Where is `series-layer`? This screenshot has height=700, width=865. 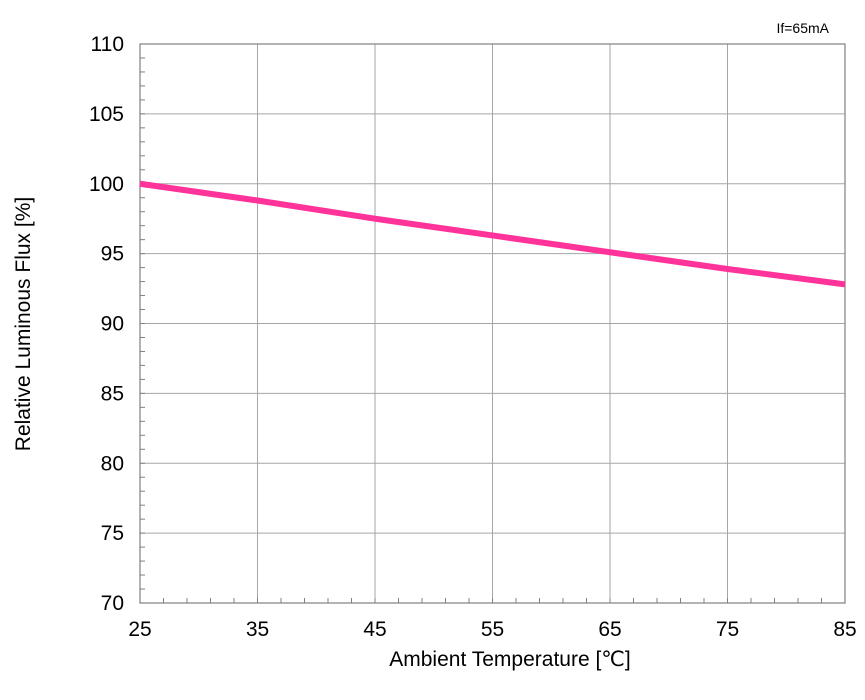
series-layer is located at coordinates (492, 234).